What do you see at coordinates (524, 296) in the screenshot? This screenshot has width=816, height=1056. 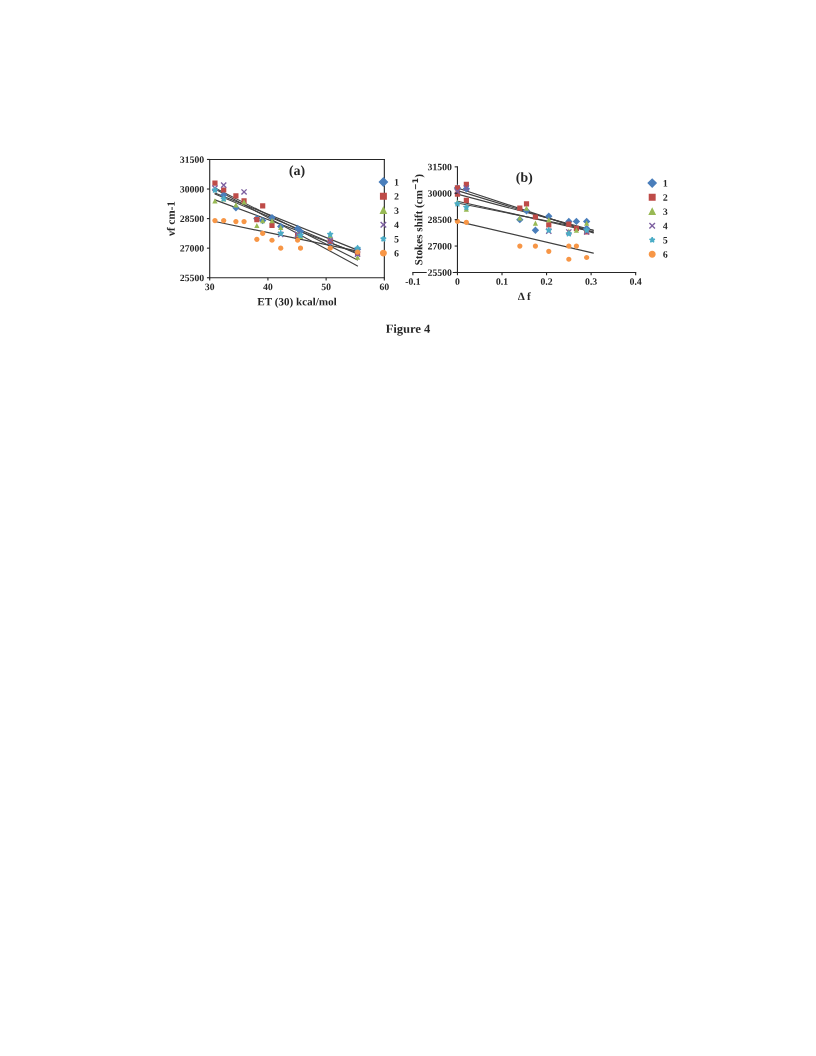 I see `x-axis-title: Δ f` at bounding box center [524, 296].